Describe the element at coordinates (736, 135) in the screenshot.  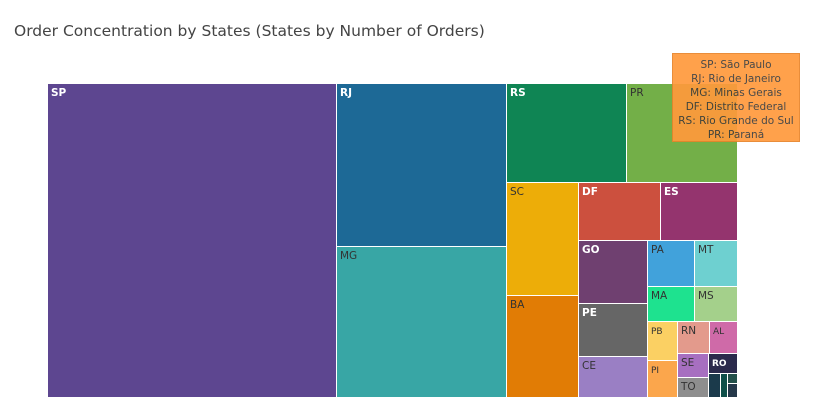
I see `legend-line-pr: PR: Paraná` at that location.